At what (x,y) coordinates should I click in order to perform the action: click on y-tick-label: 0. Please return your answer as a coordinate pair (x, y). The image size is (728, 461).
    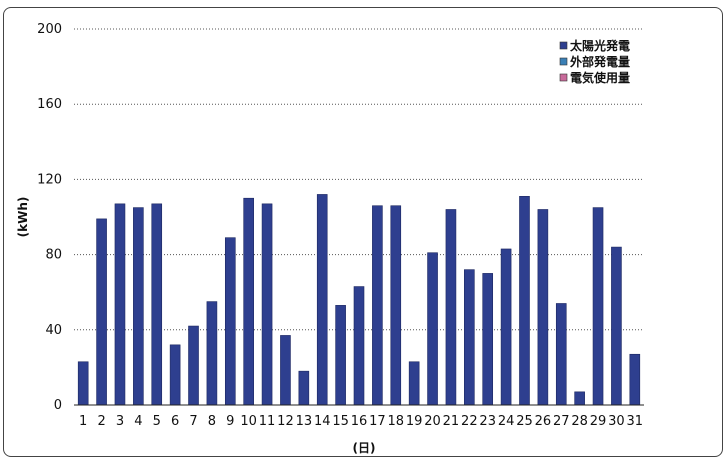
    Looking at the image, I should click on (58, 405).